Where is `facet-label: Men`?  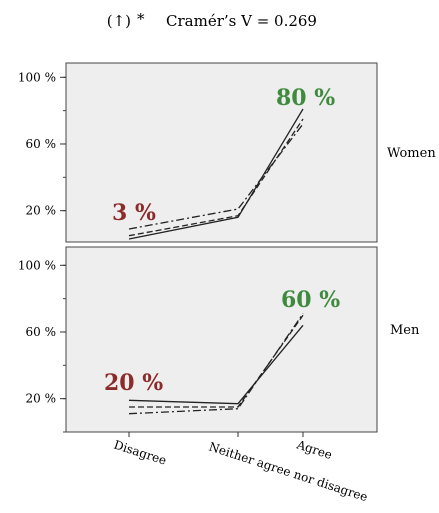 facet-label: Men is located at coordinates (405, 330).